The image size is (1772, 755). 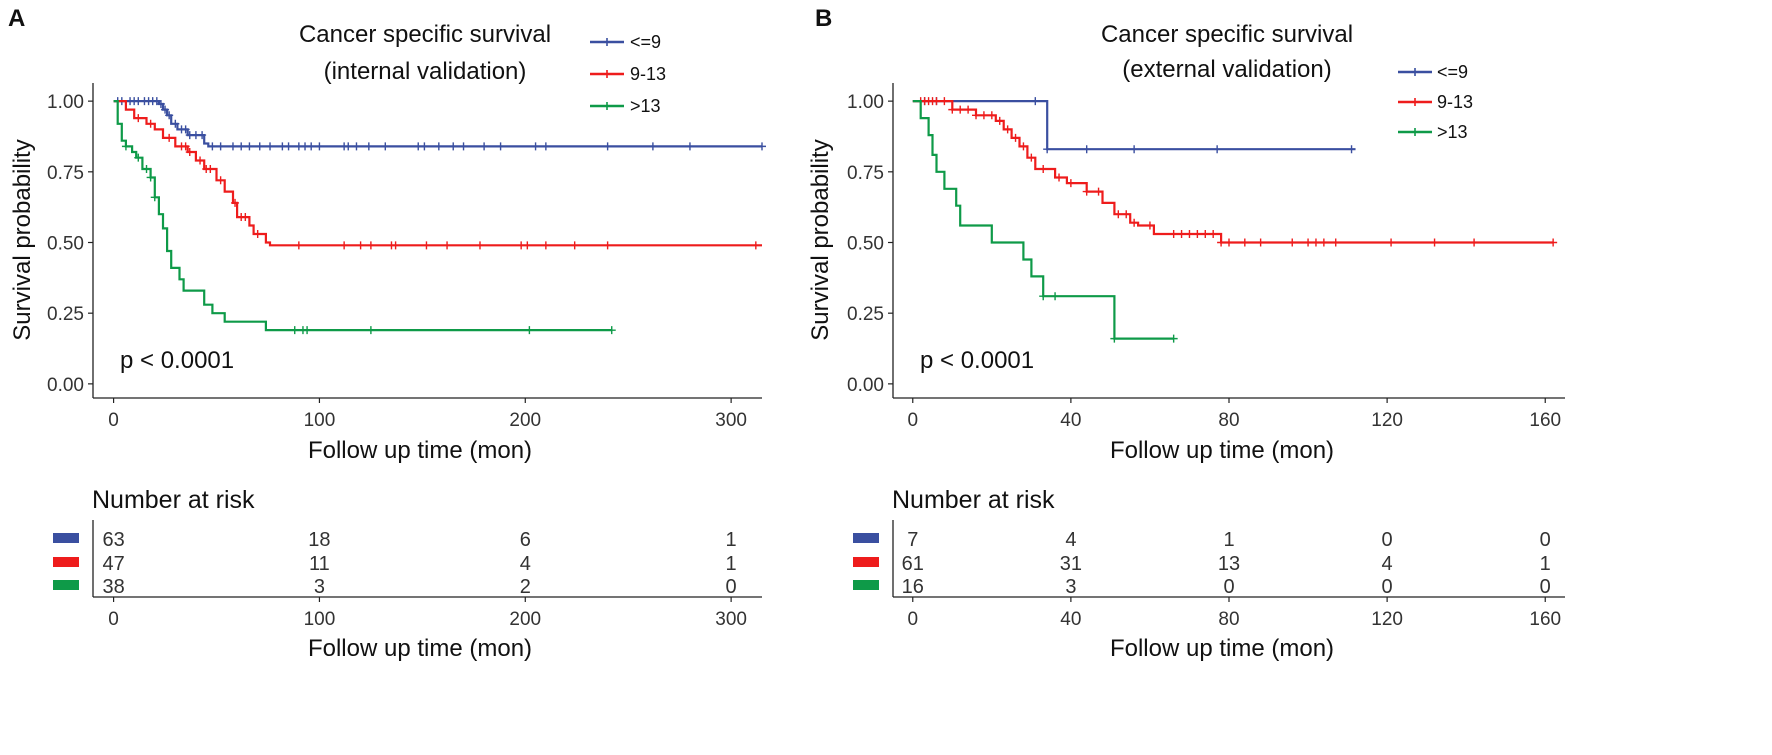 I want to click on y-tick-label: 0.25, so click(x=65, y=314).